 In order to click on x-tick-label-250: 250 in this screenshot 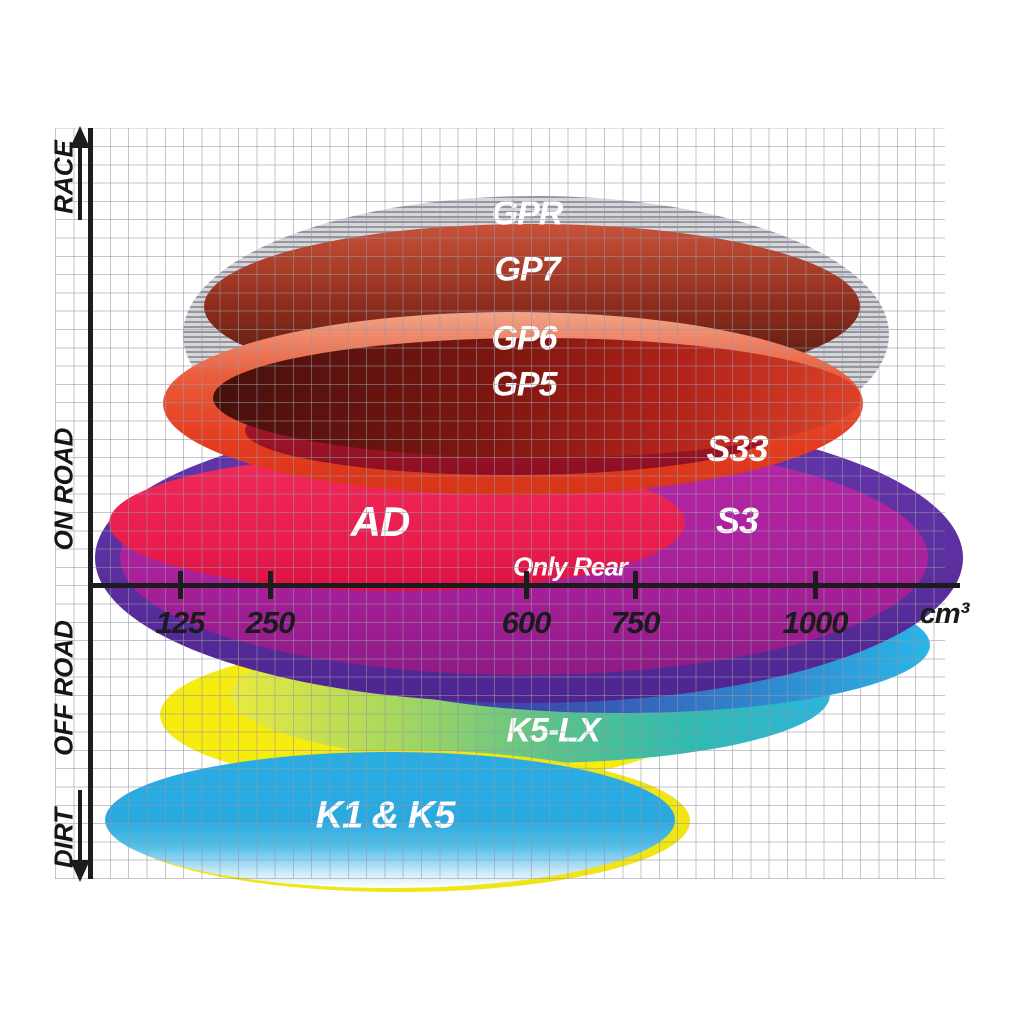, I will do `click(270, 622)`.